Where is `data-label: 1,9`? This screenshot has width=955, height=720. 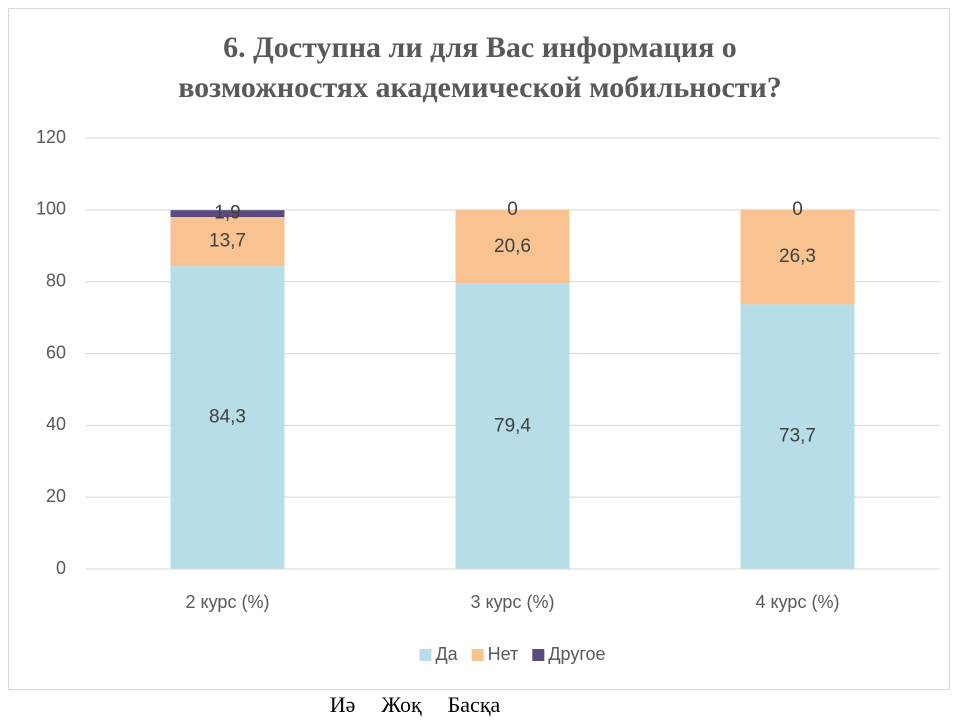
data-label: 1,9 is located at coordinates (227, 213).